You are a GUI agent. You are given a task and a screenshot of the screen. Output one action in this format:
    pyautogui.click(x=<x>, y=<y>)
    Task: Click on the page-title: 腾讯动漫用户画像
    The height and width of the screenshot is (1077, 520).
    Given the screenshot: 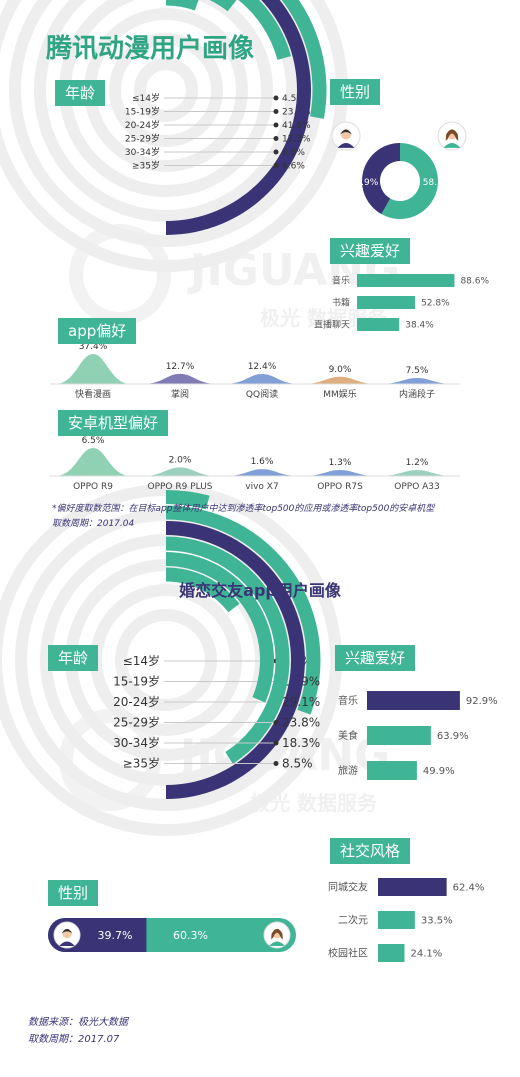 What is the action you would take?
    pyautogui.click(x=150, y=49)
    